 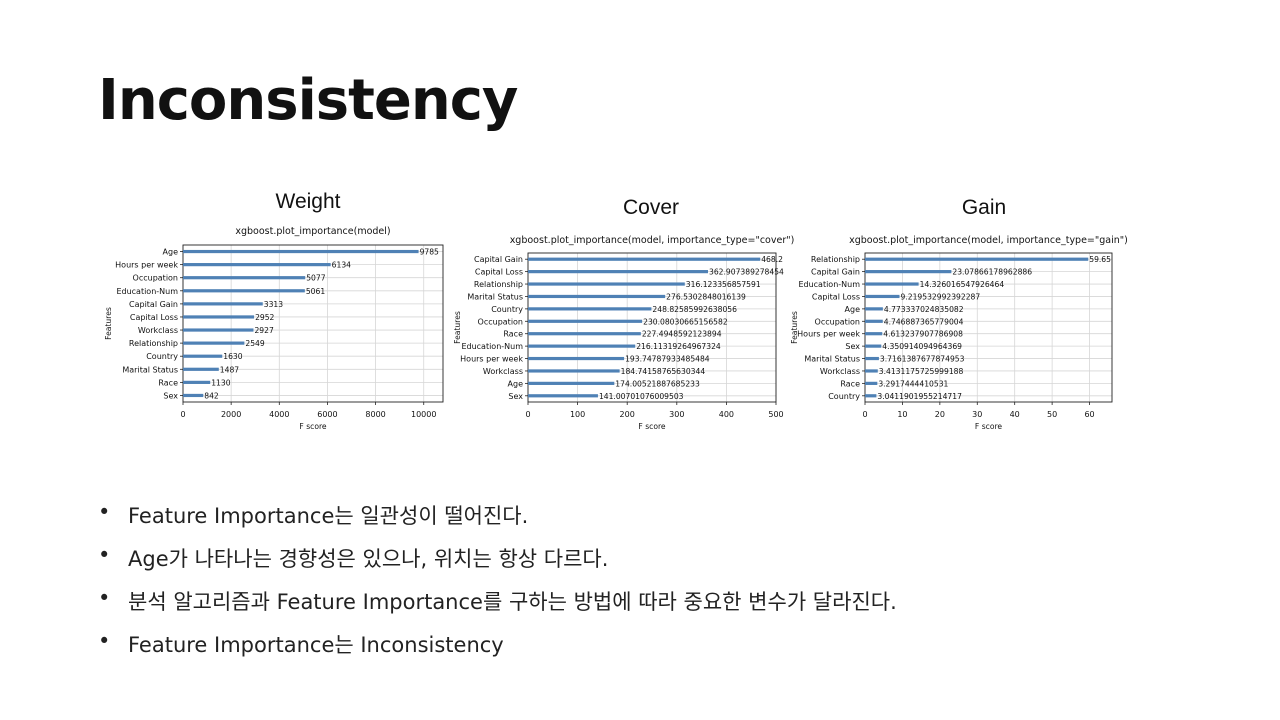 I want to click on bullet-item: • Feature Importance는 Inconsistency, so click(x=497, y=650).